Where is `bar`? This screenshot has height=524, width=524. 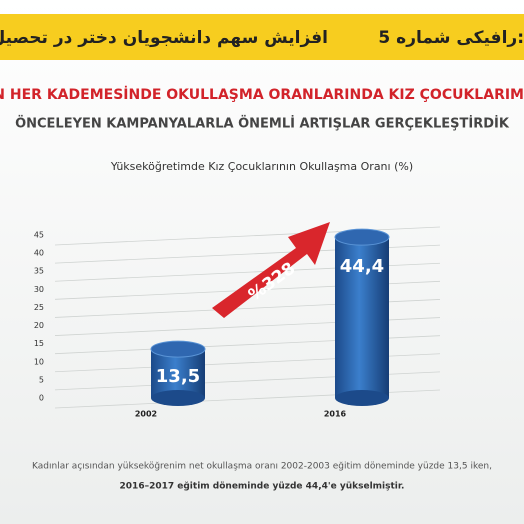 bar is located at coordinates (362, 317).